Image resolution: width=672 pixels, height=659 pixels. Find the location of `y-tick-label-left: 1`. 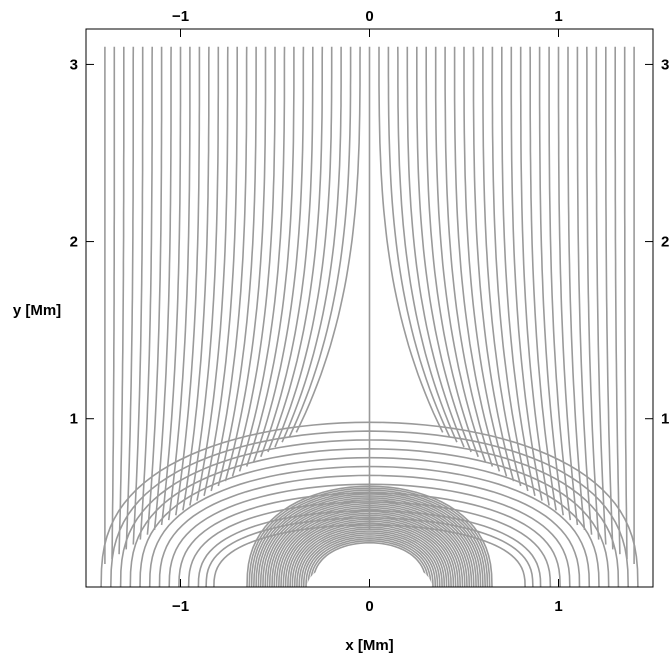

y-tick-label-left: 1 is located at coordinates (74, 419).